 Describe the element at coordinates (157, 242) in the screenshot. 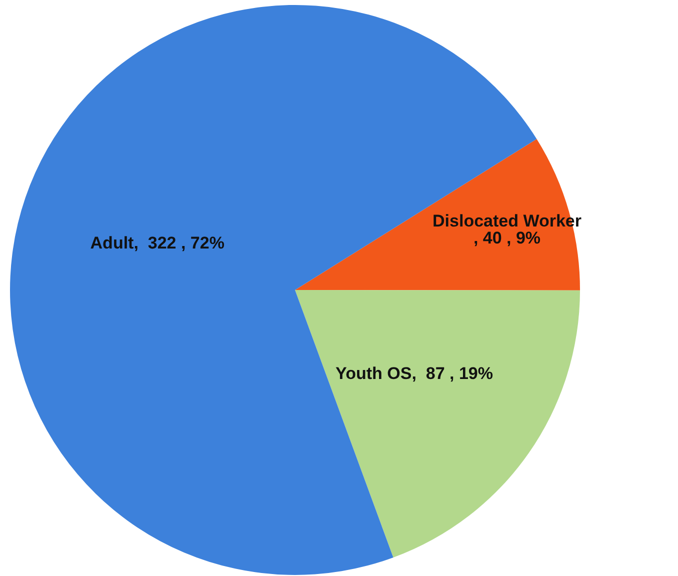

I see `slice-label: Adult, 322 , 72%` at that location.